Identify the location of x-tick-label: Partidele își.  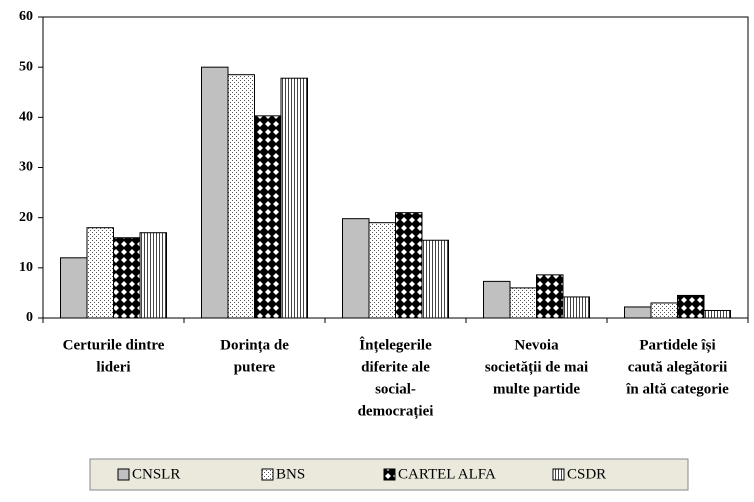
(677, 345).